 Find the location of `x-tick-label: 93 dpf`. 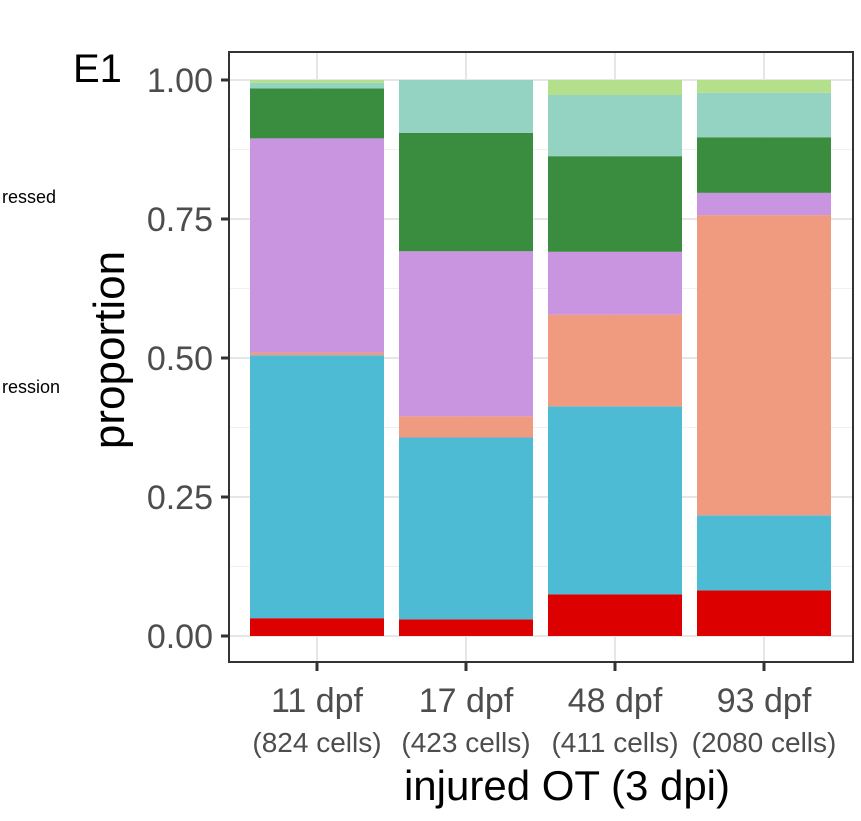

x-tick-label: 93 dpf is located at coordinates (764, 701).